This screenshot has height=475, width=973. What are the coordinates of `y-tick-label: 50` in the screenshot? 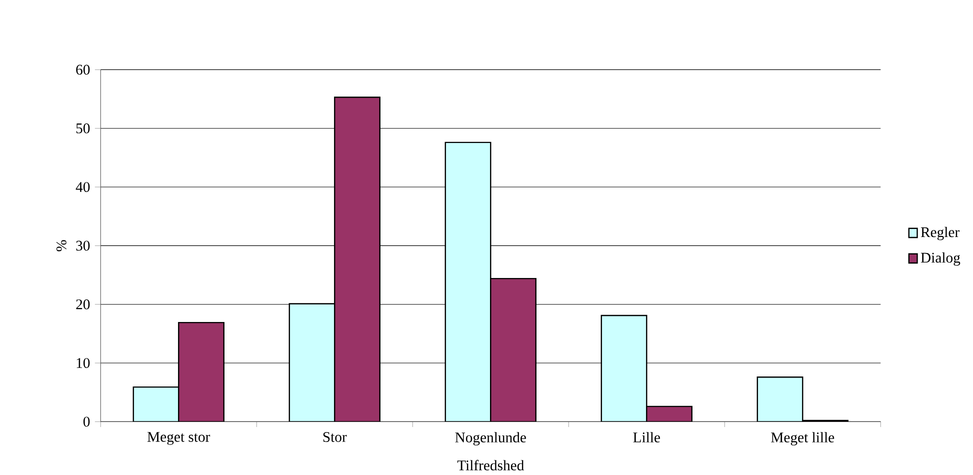 It's located at (83, 128).